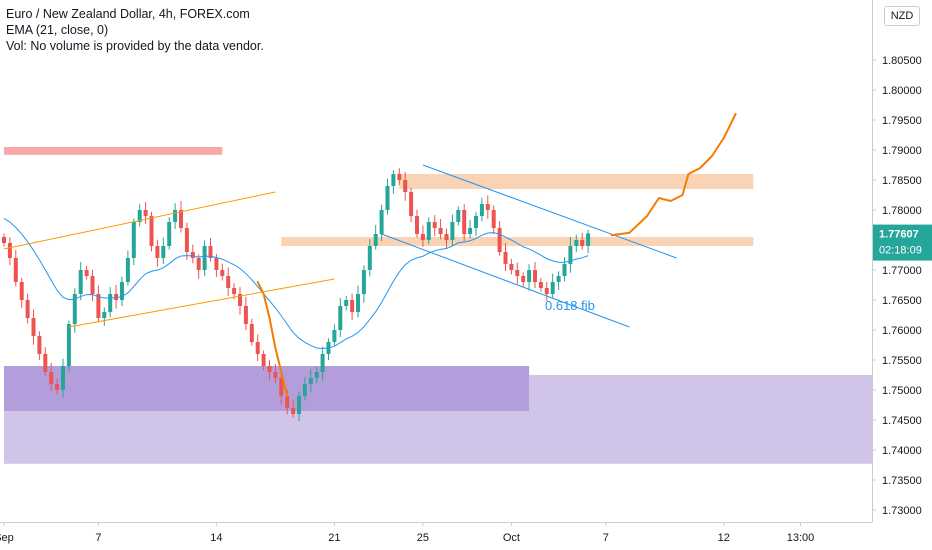  I want to click on channel-upper, so click(139, 220).